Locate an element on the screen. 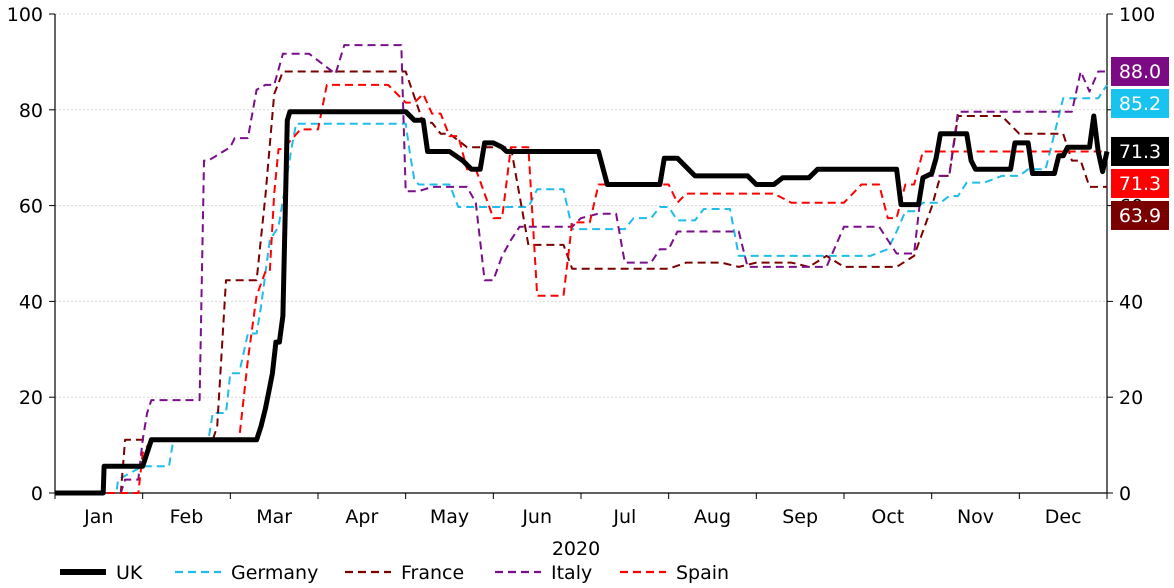 The height and width of the screenshot is (588, 1174). end-label-italy: 88.0 is located at coordinates (1140, 72).